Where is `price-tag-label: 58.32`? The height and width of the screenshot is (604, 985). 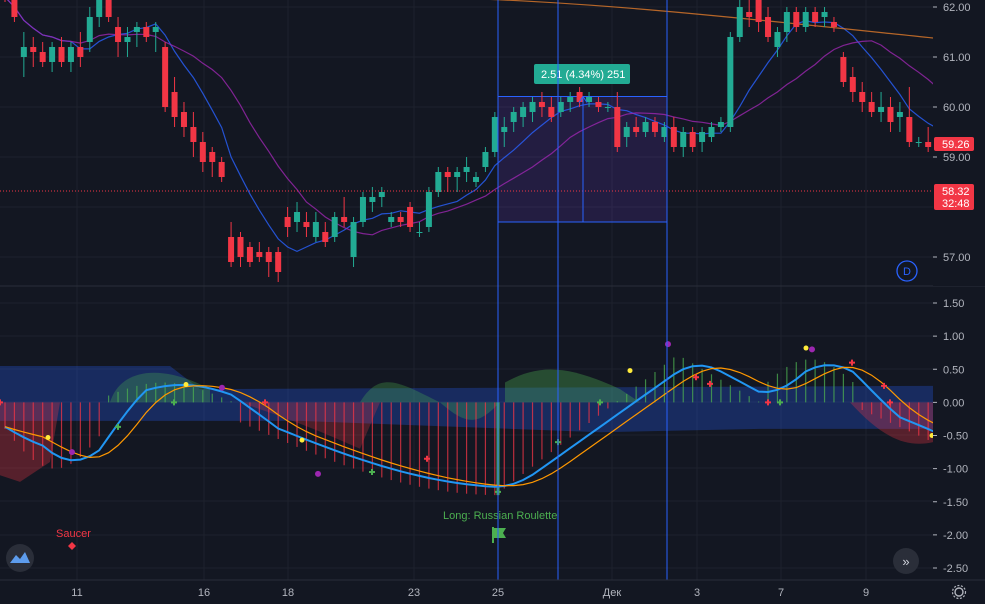 price-tag-label: 58.32 is located at coordinates (956, 192).